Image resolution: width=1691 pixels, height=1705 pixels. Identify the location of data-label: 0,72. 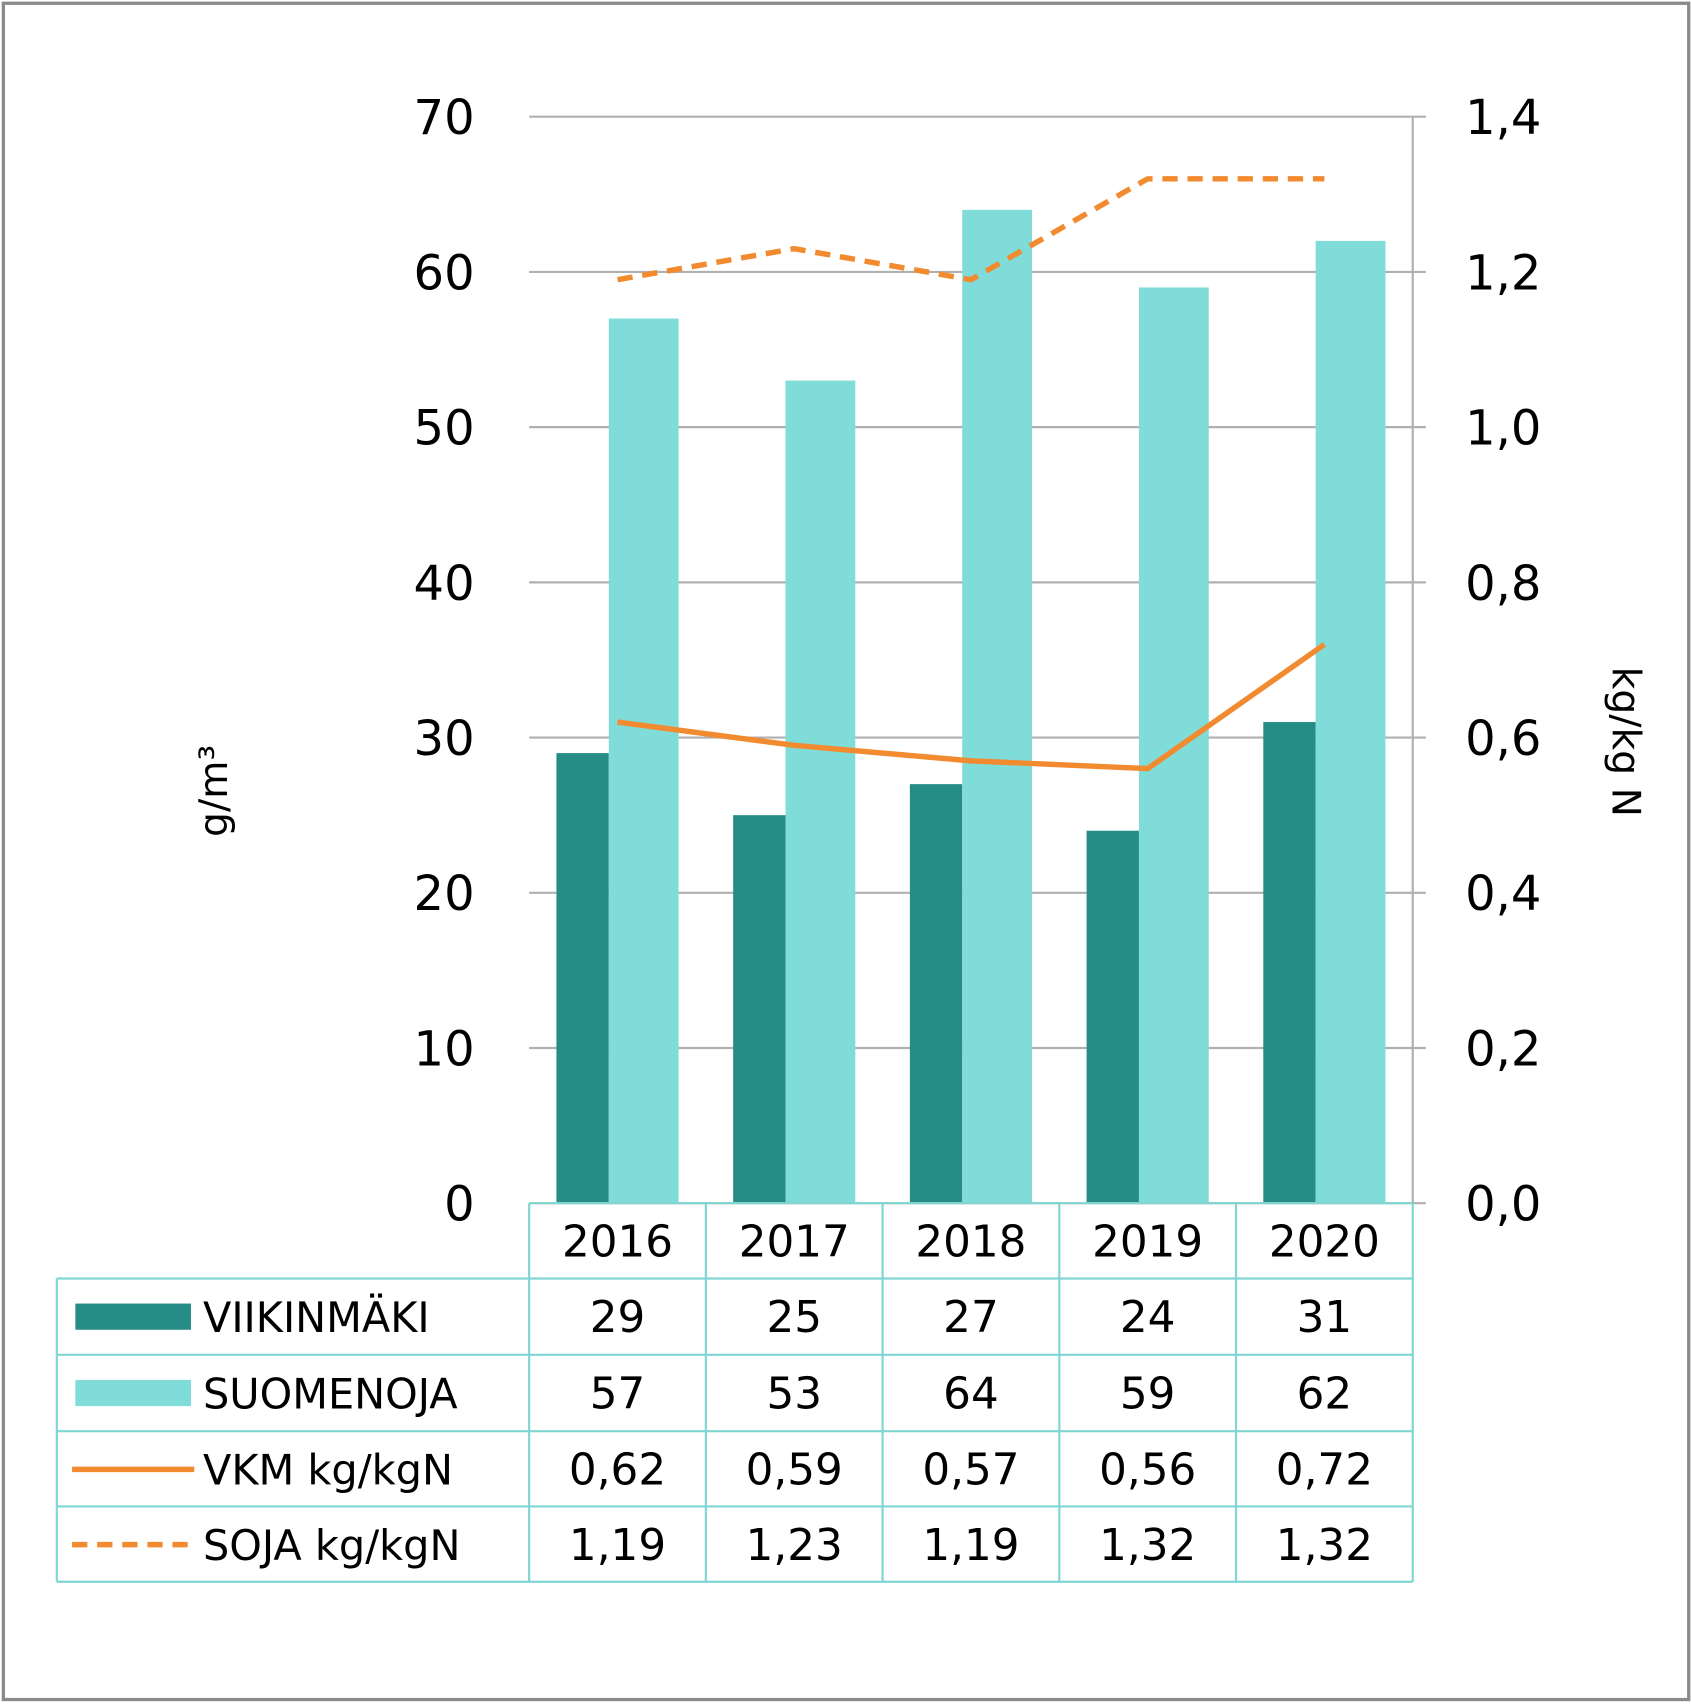
(1324, 1471).